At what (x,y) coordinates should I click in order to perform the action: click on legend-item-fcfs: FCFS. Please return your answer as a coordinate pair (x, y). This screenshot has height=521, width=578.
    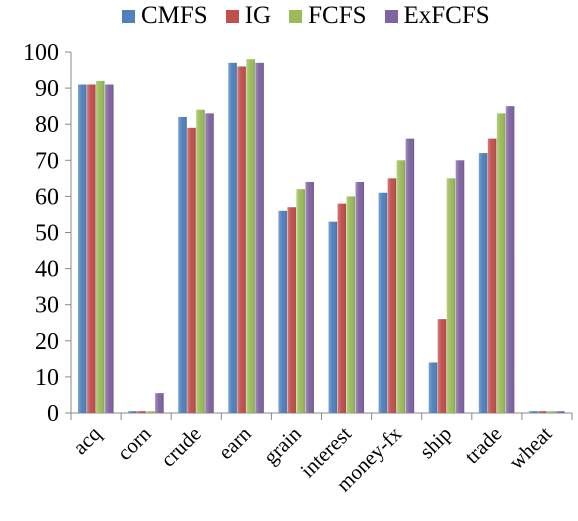
    Looking at the image, I should click on (328, 16).